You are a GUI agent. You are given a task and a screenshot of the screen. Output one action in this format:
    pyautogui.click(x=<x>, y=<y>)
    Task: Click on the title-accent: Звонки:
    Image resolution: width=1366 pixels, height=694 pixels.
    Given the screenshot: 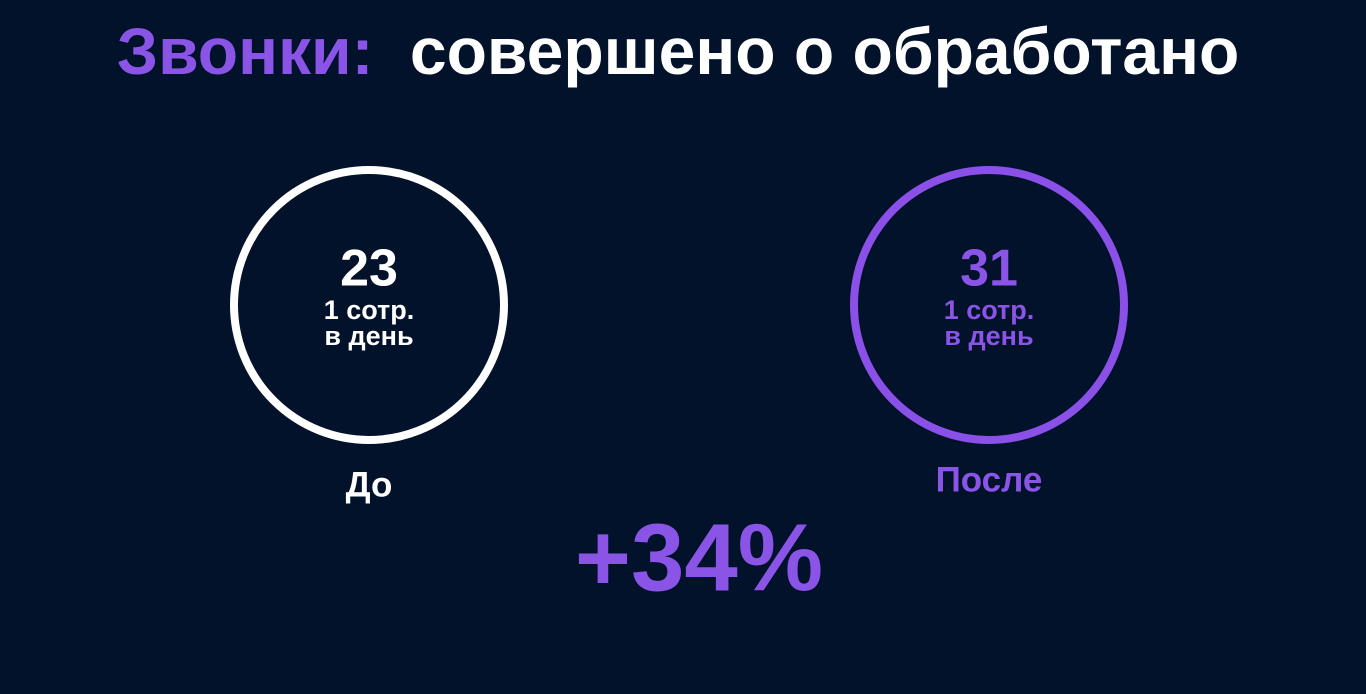 What is the action you would take?
    pyautogui.click(x=245, y=51)
    